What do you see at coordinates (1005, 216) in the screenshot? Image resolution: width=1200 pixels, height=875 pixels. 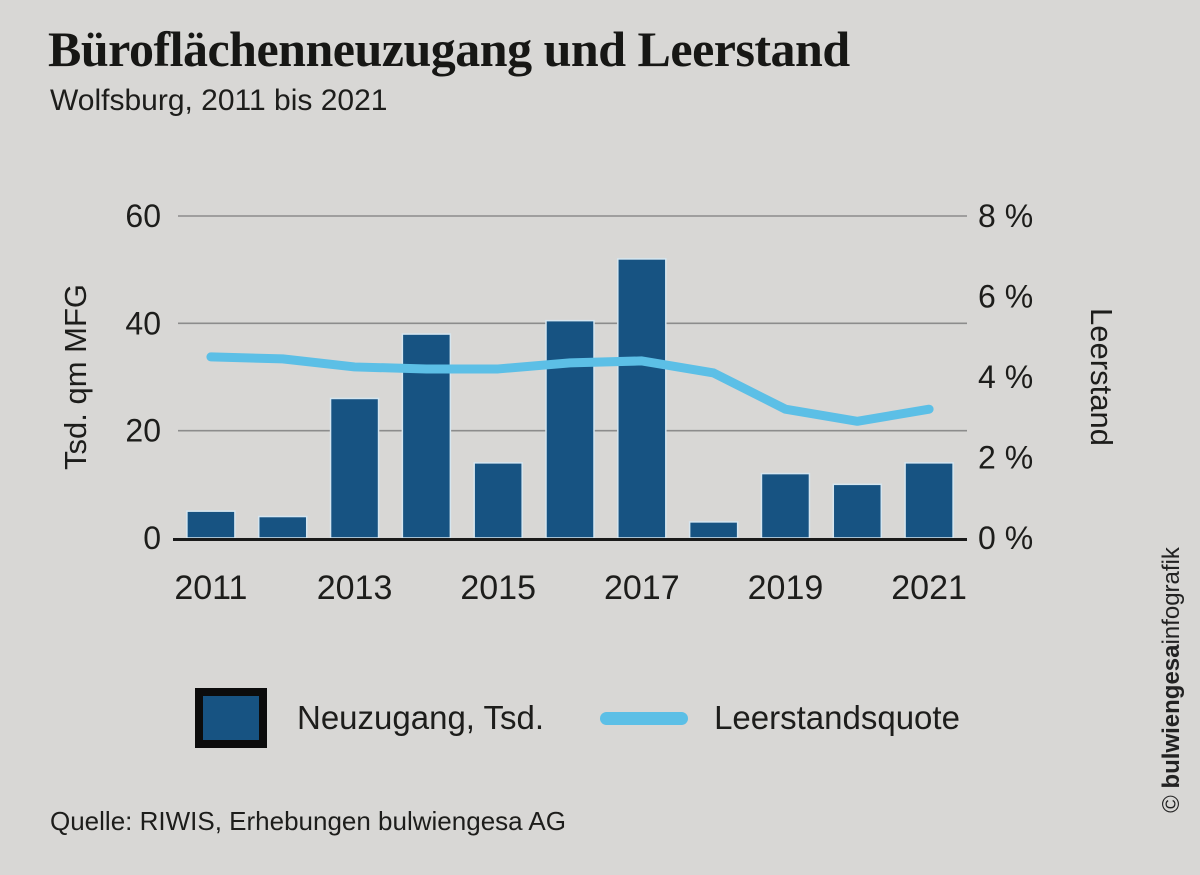 I see `right-axis-tick-8: 8 %` at bounding box center [1005, 216].